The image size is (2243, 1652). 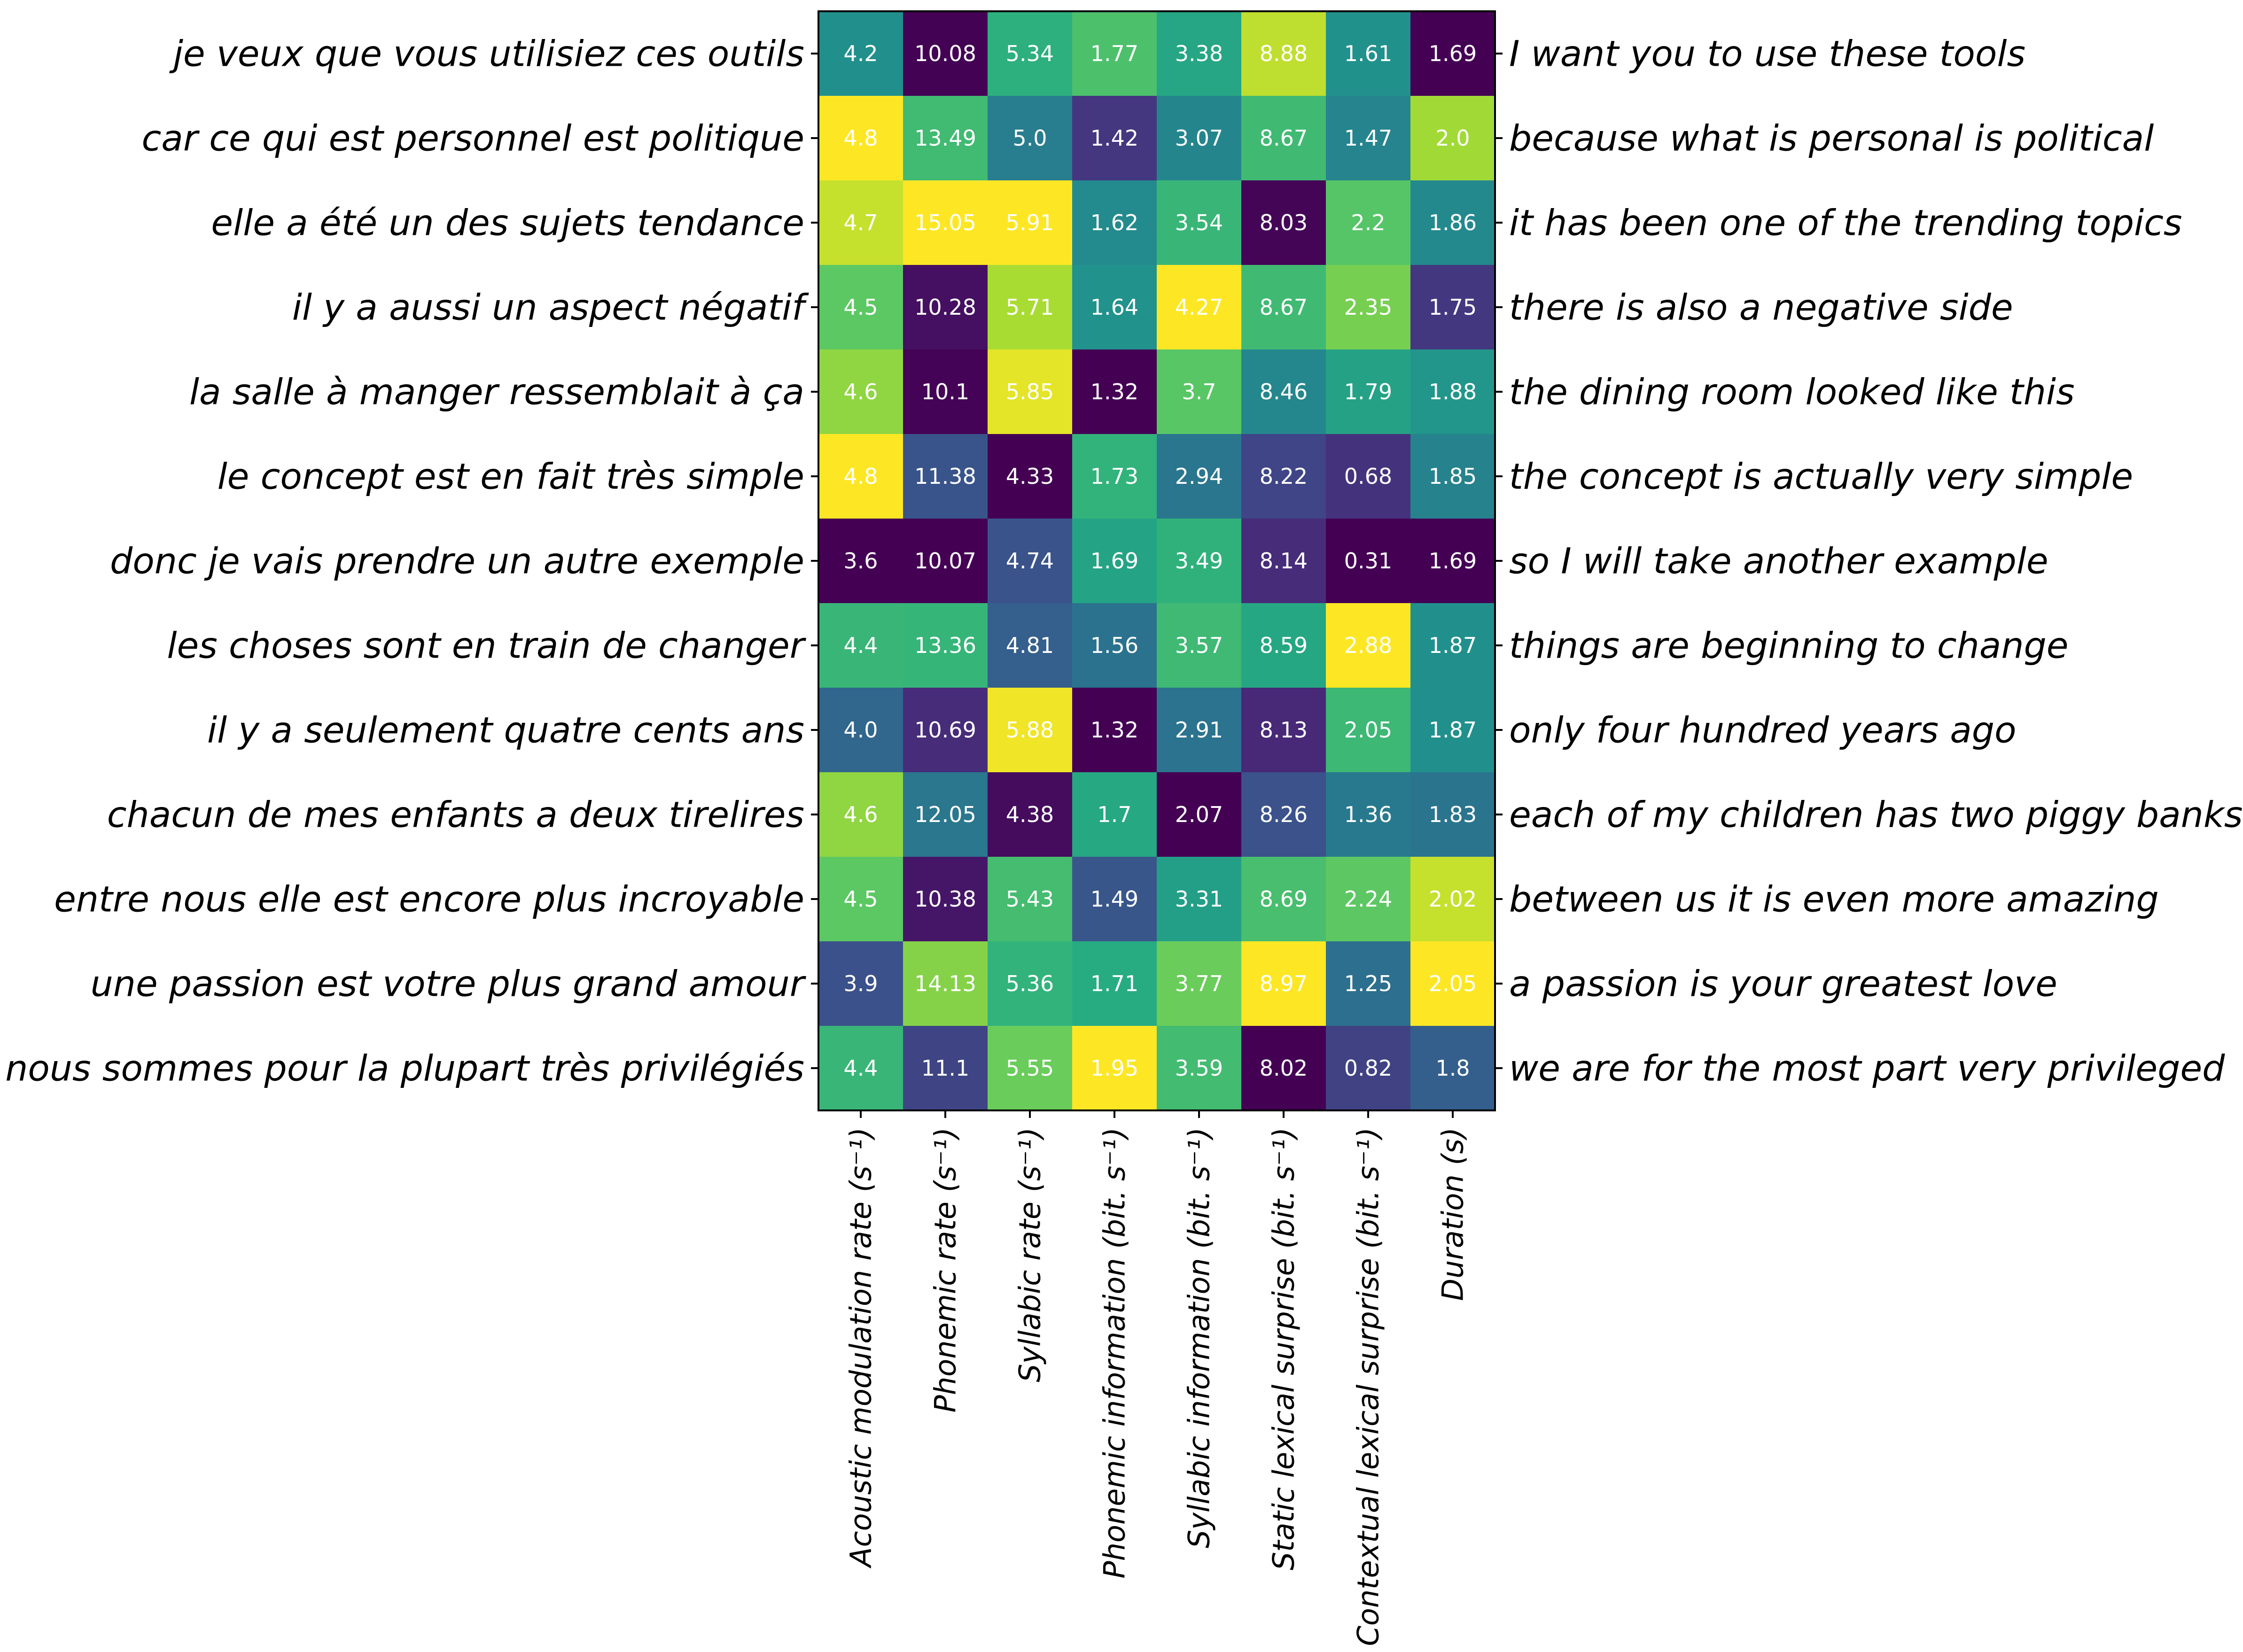 I want to click on cell-value-label: 11.1, so click(x=945, y=1068).